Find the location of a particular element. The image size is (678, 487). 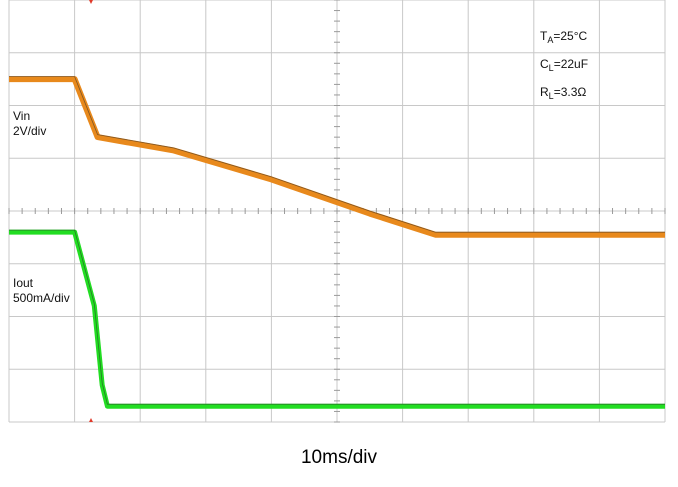

annotation-ta-value: =25°C is located at coordinates (570, 36).